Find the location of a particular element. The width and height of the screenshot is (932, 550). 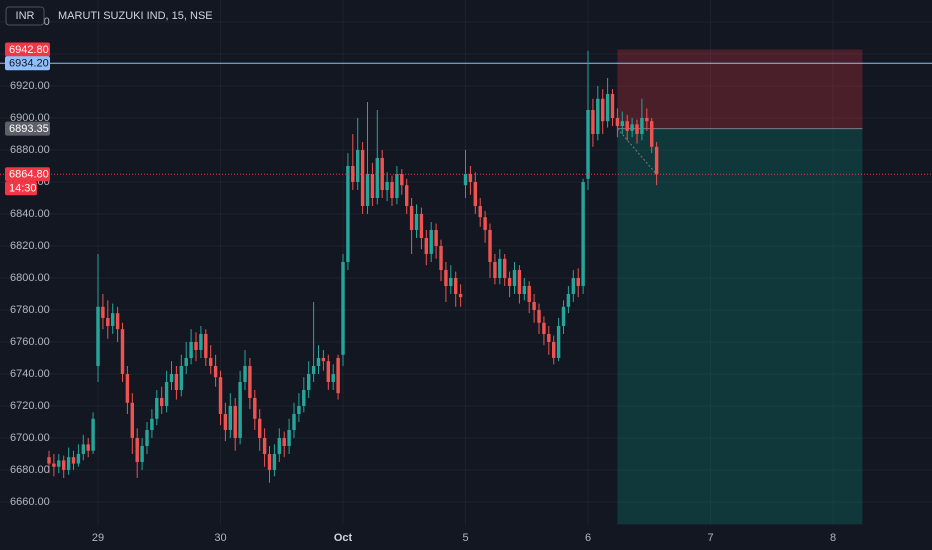

currency-badge is located at coordinates (25, 16).